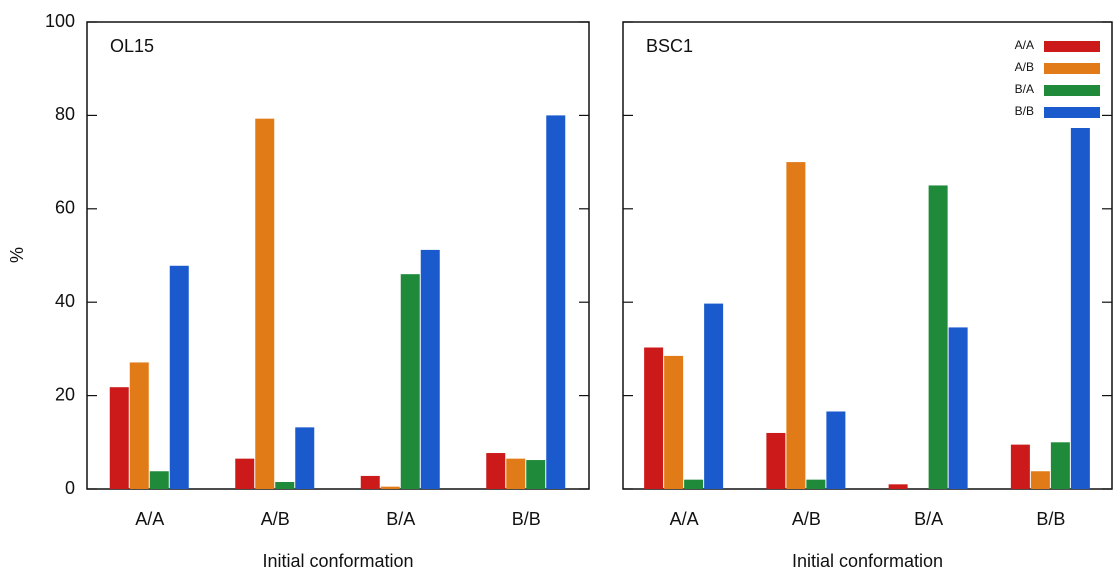  I want to click on panel-title: BSC1, so click(669, 46).